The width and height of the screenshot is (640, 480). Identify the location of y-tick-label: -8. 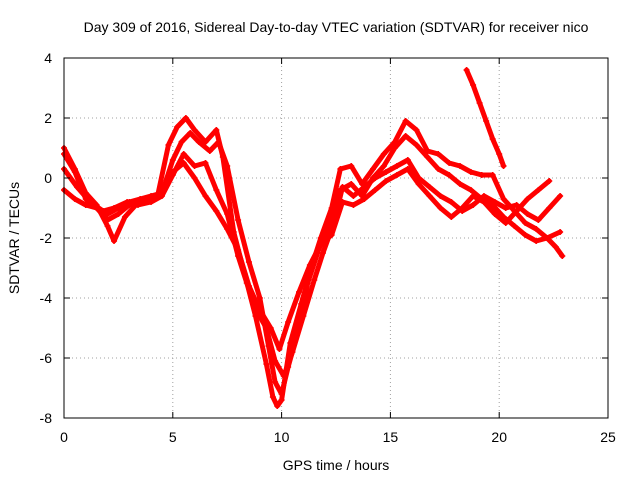
(46, 418).